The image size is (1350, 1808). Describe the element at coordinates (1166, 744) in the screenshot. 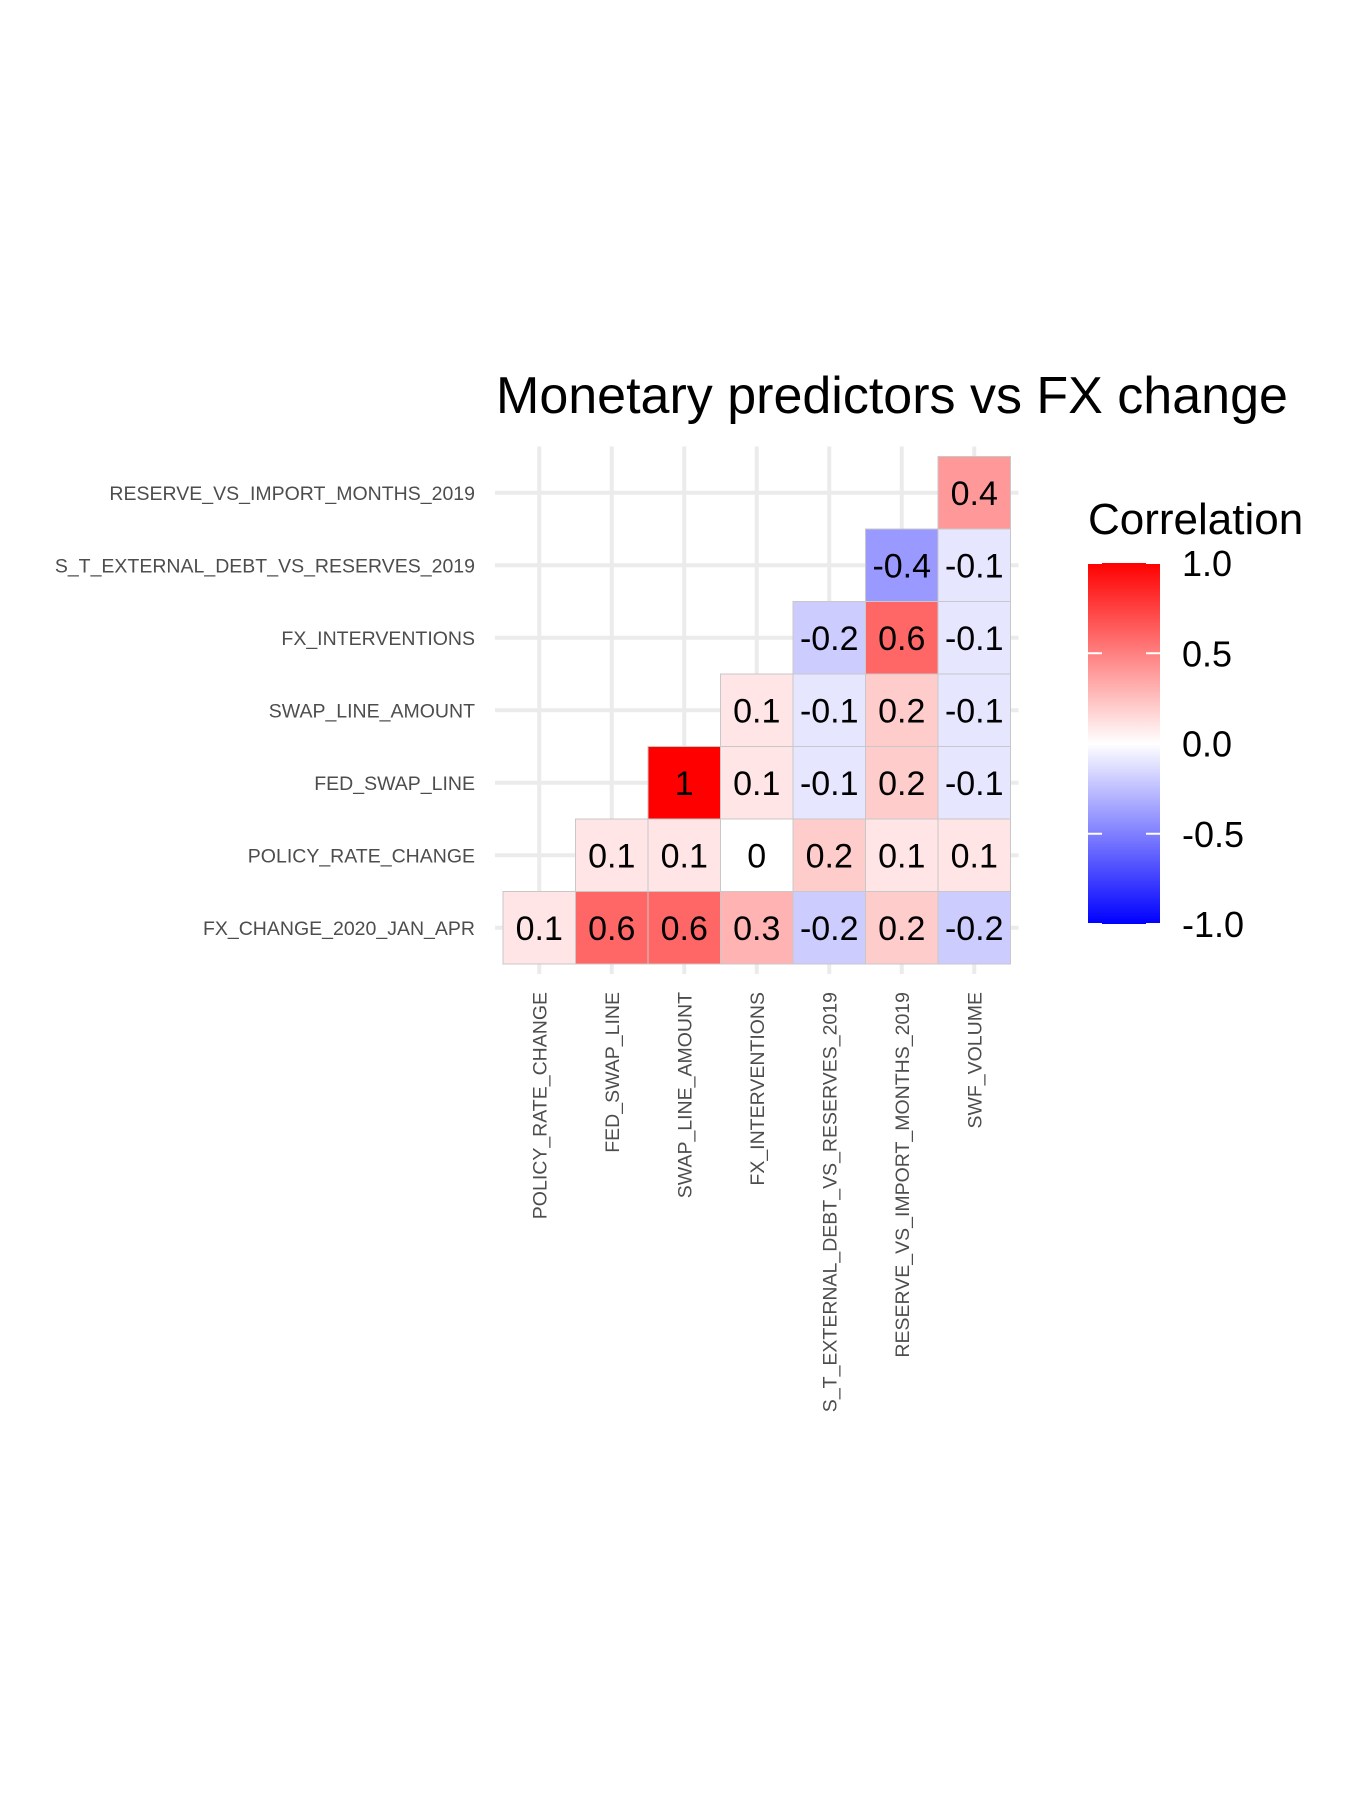

I see `legend-ticks: 1.0 0.5 0.0 -0.5 -1.0` at that location.